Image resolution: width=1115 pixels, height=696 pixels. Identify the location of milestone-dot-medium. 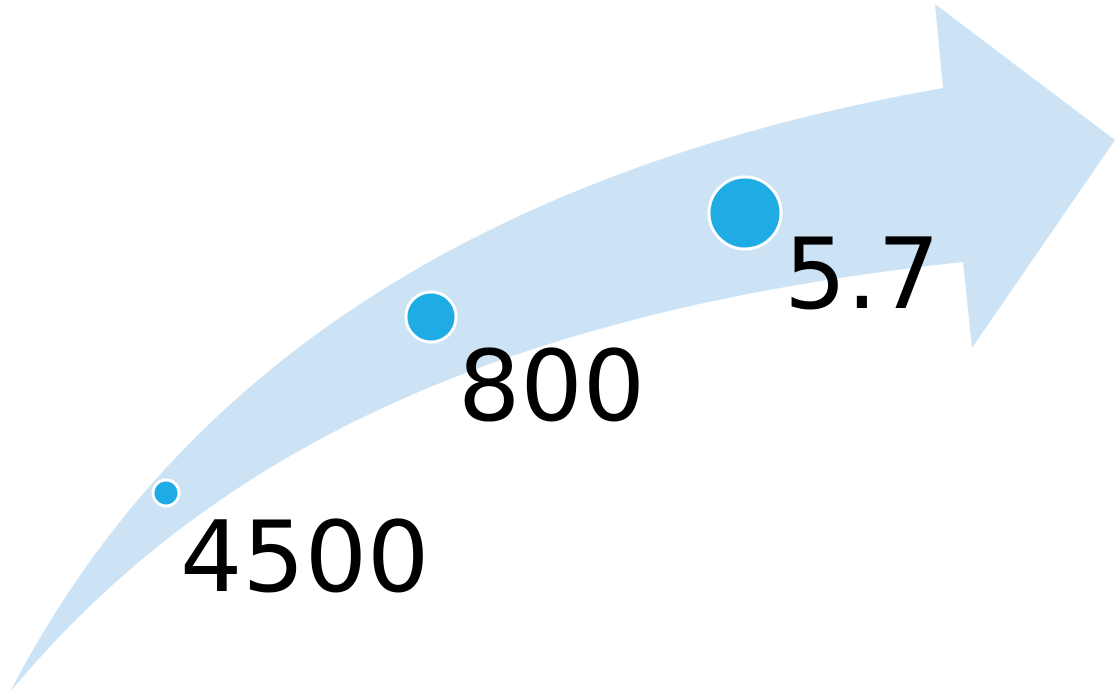
(431, 317).